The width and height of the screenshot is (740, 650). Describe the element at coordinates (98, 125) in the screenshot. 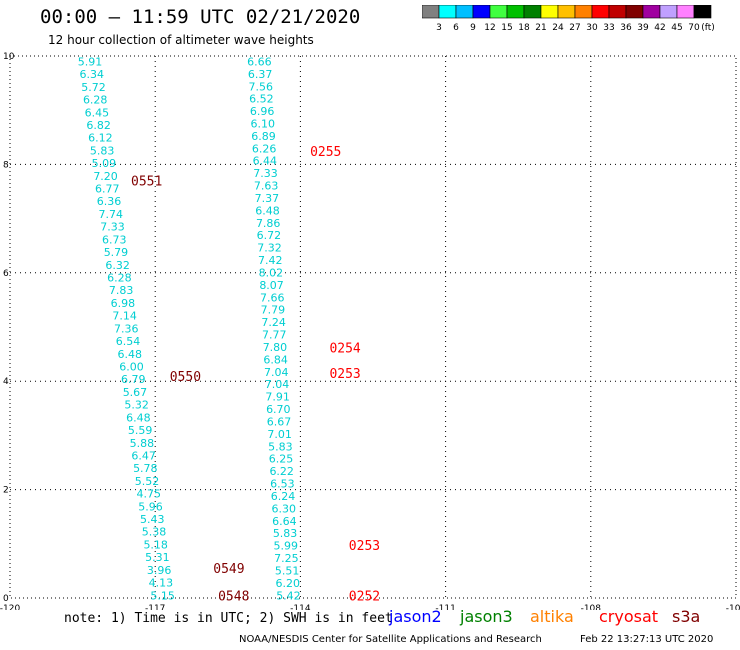

I see `track1-wave-height: 6.82` at that location.